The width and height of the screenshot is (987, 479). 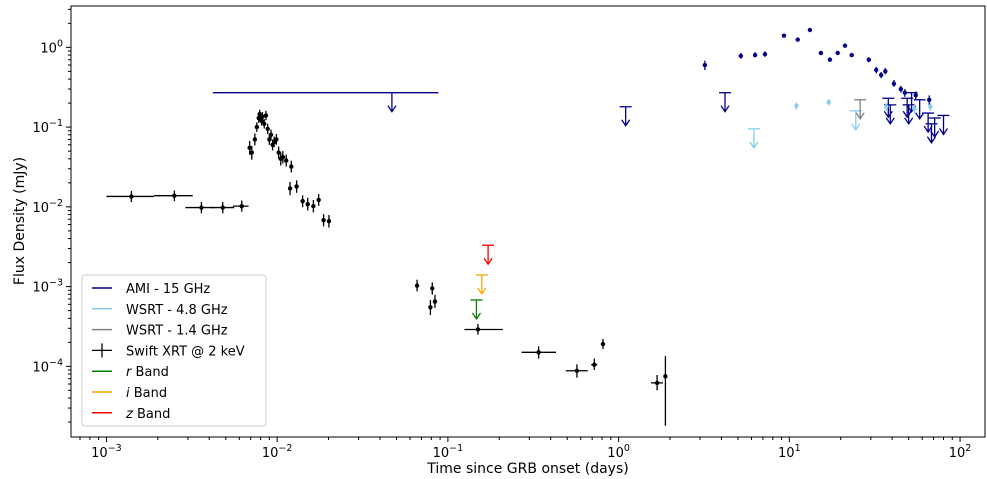 I want to click on legend-label-wsrt14: WSRT - 1.4 GHz, so click(x=177, y=331).